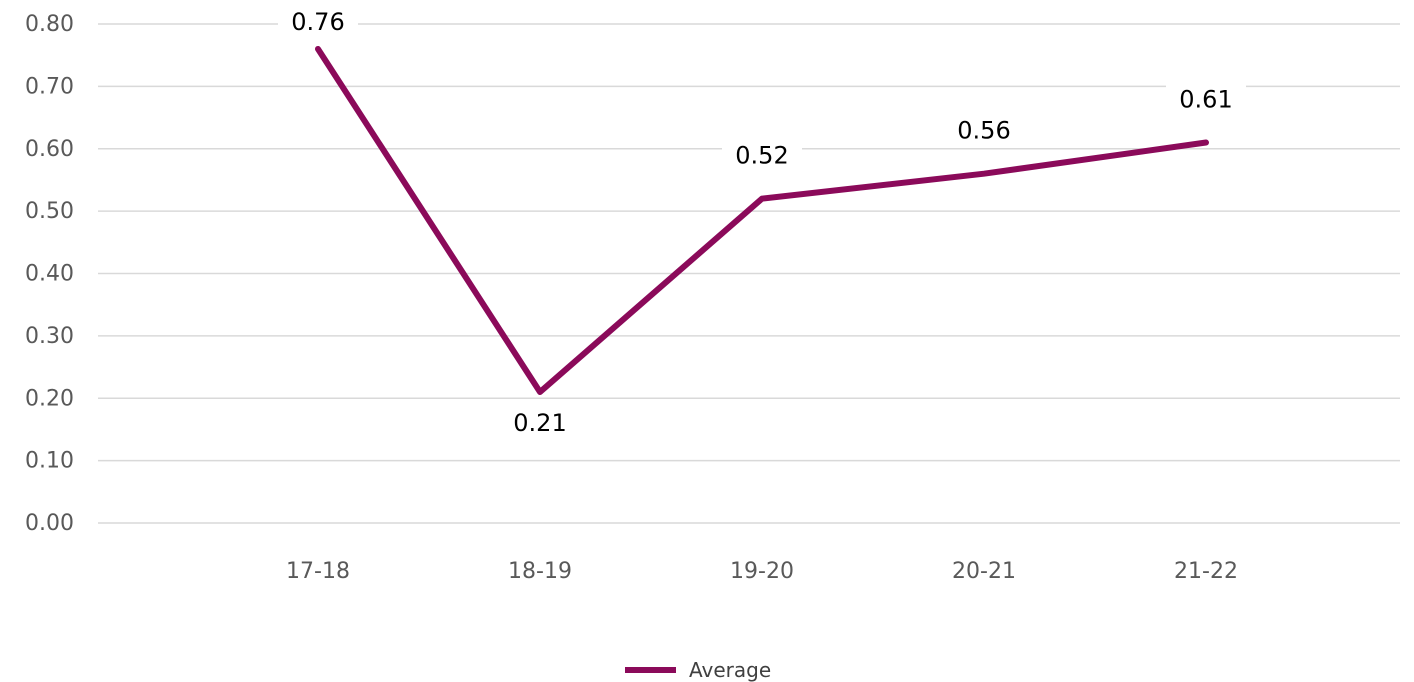 This screenshot has width=1414, height=682. What do you see at coordinates (1206, 571) in the screenshot?
I see `x-tick-label: 21-22` at bounding box center [1206, 571].